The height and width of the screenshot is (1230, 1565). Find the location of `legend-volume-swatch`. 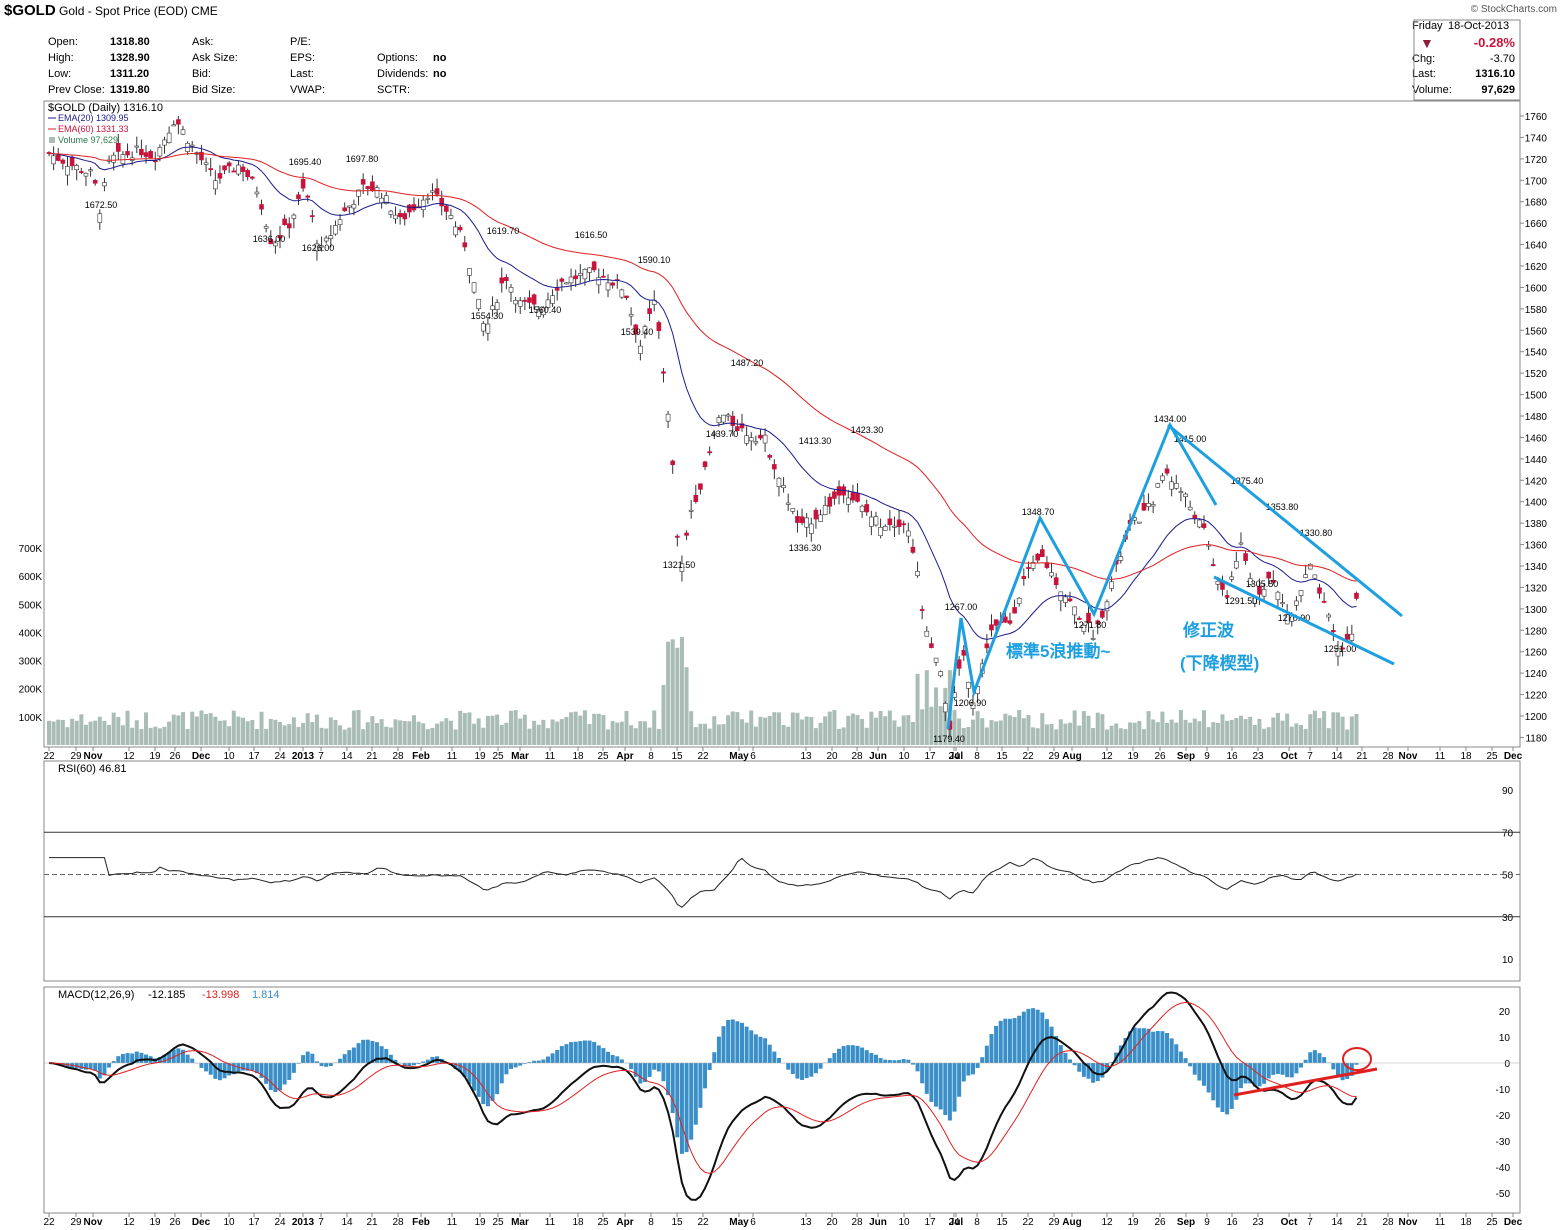

legend-volume-swatch is located at coordinates (52, 140).